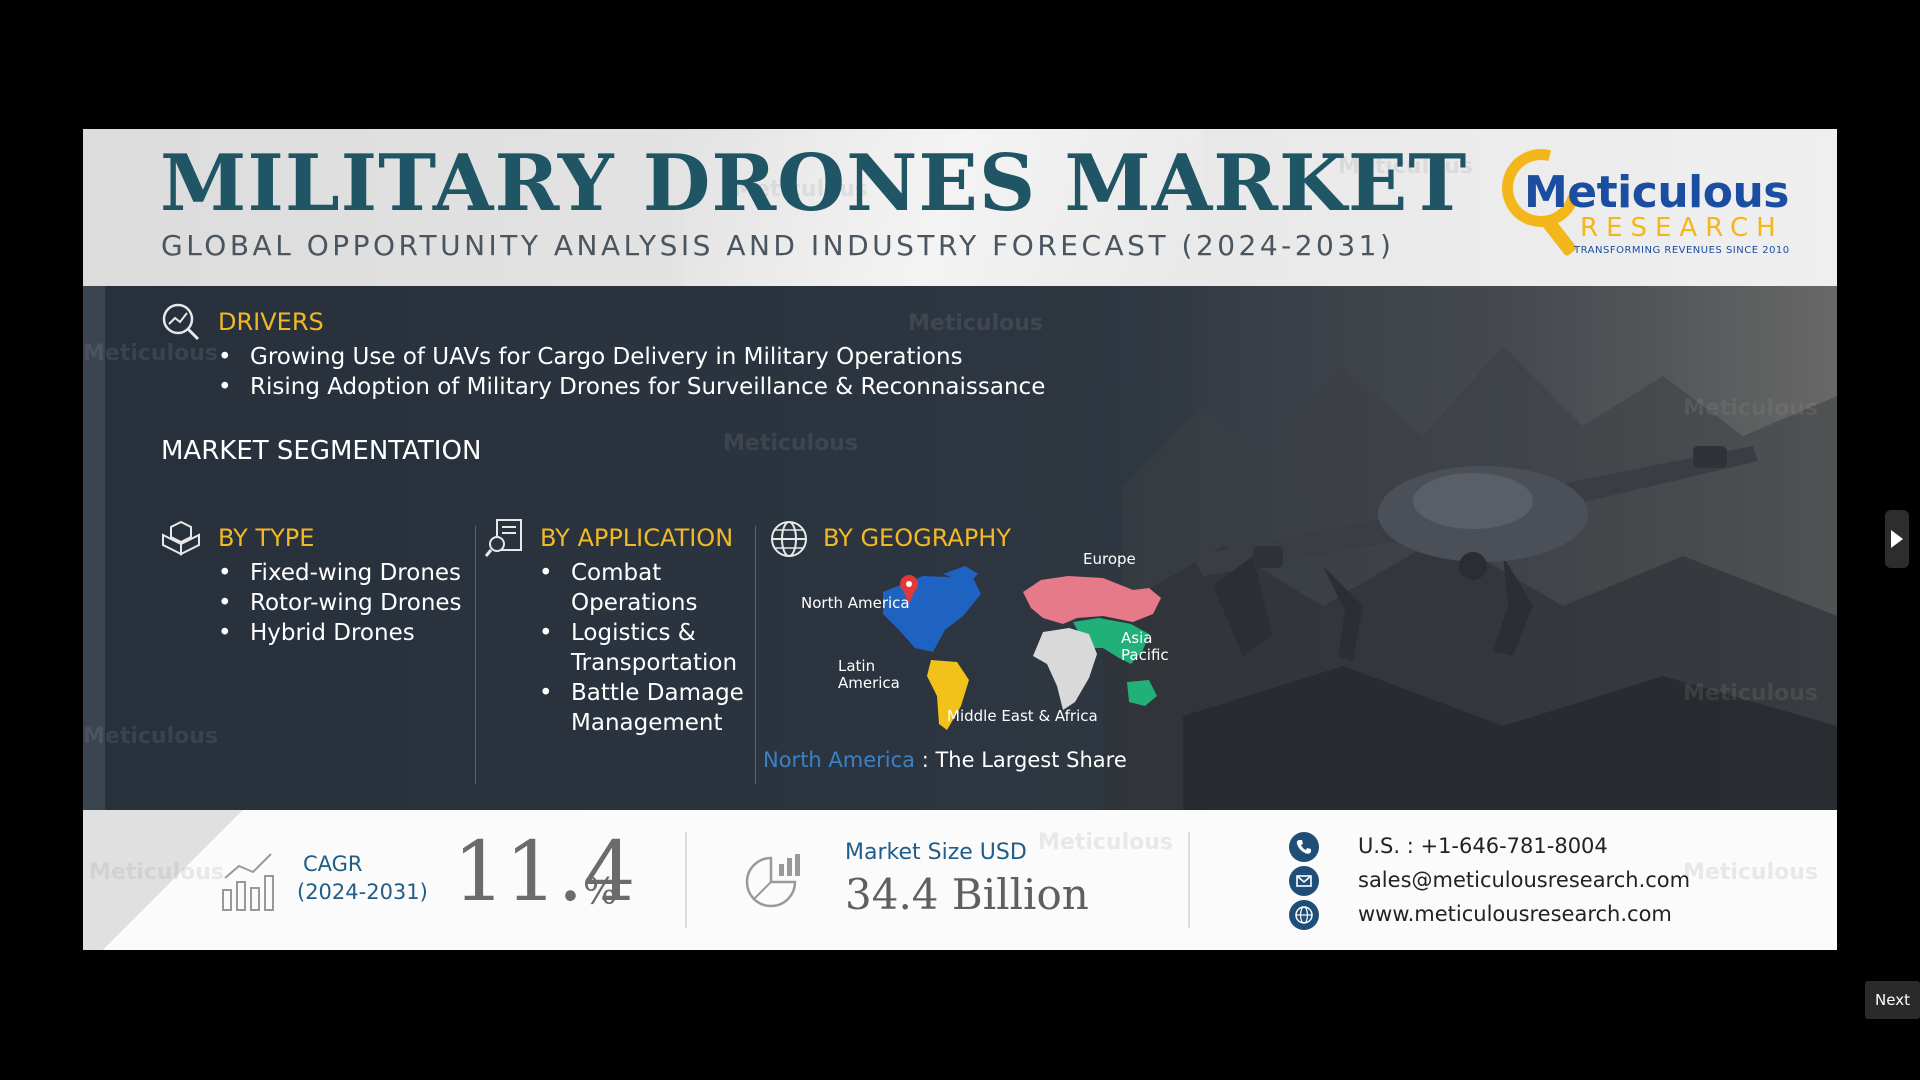 This screenshot has height=1080, width=1920. I want to click on cagr-unit: %, so click(600, 892).